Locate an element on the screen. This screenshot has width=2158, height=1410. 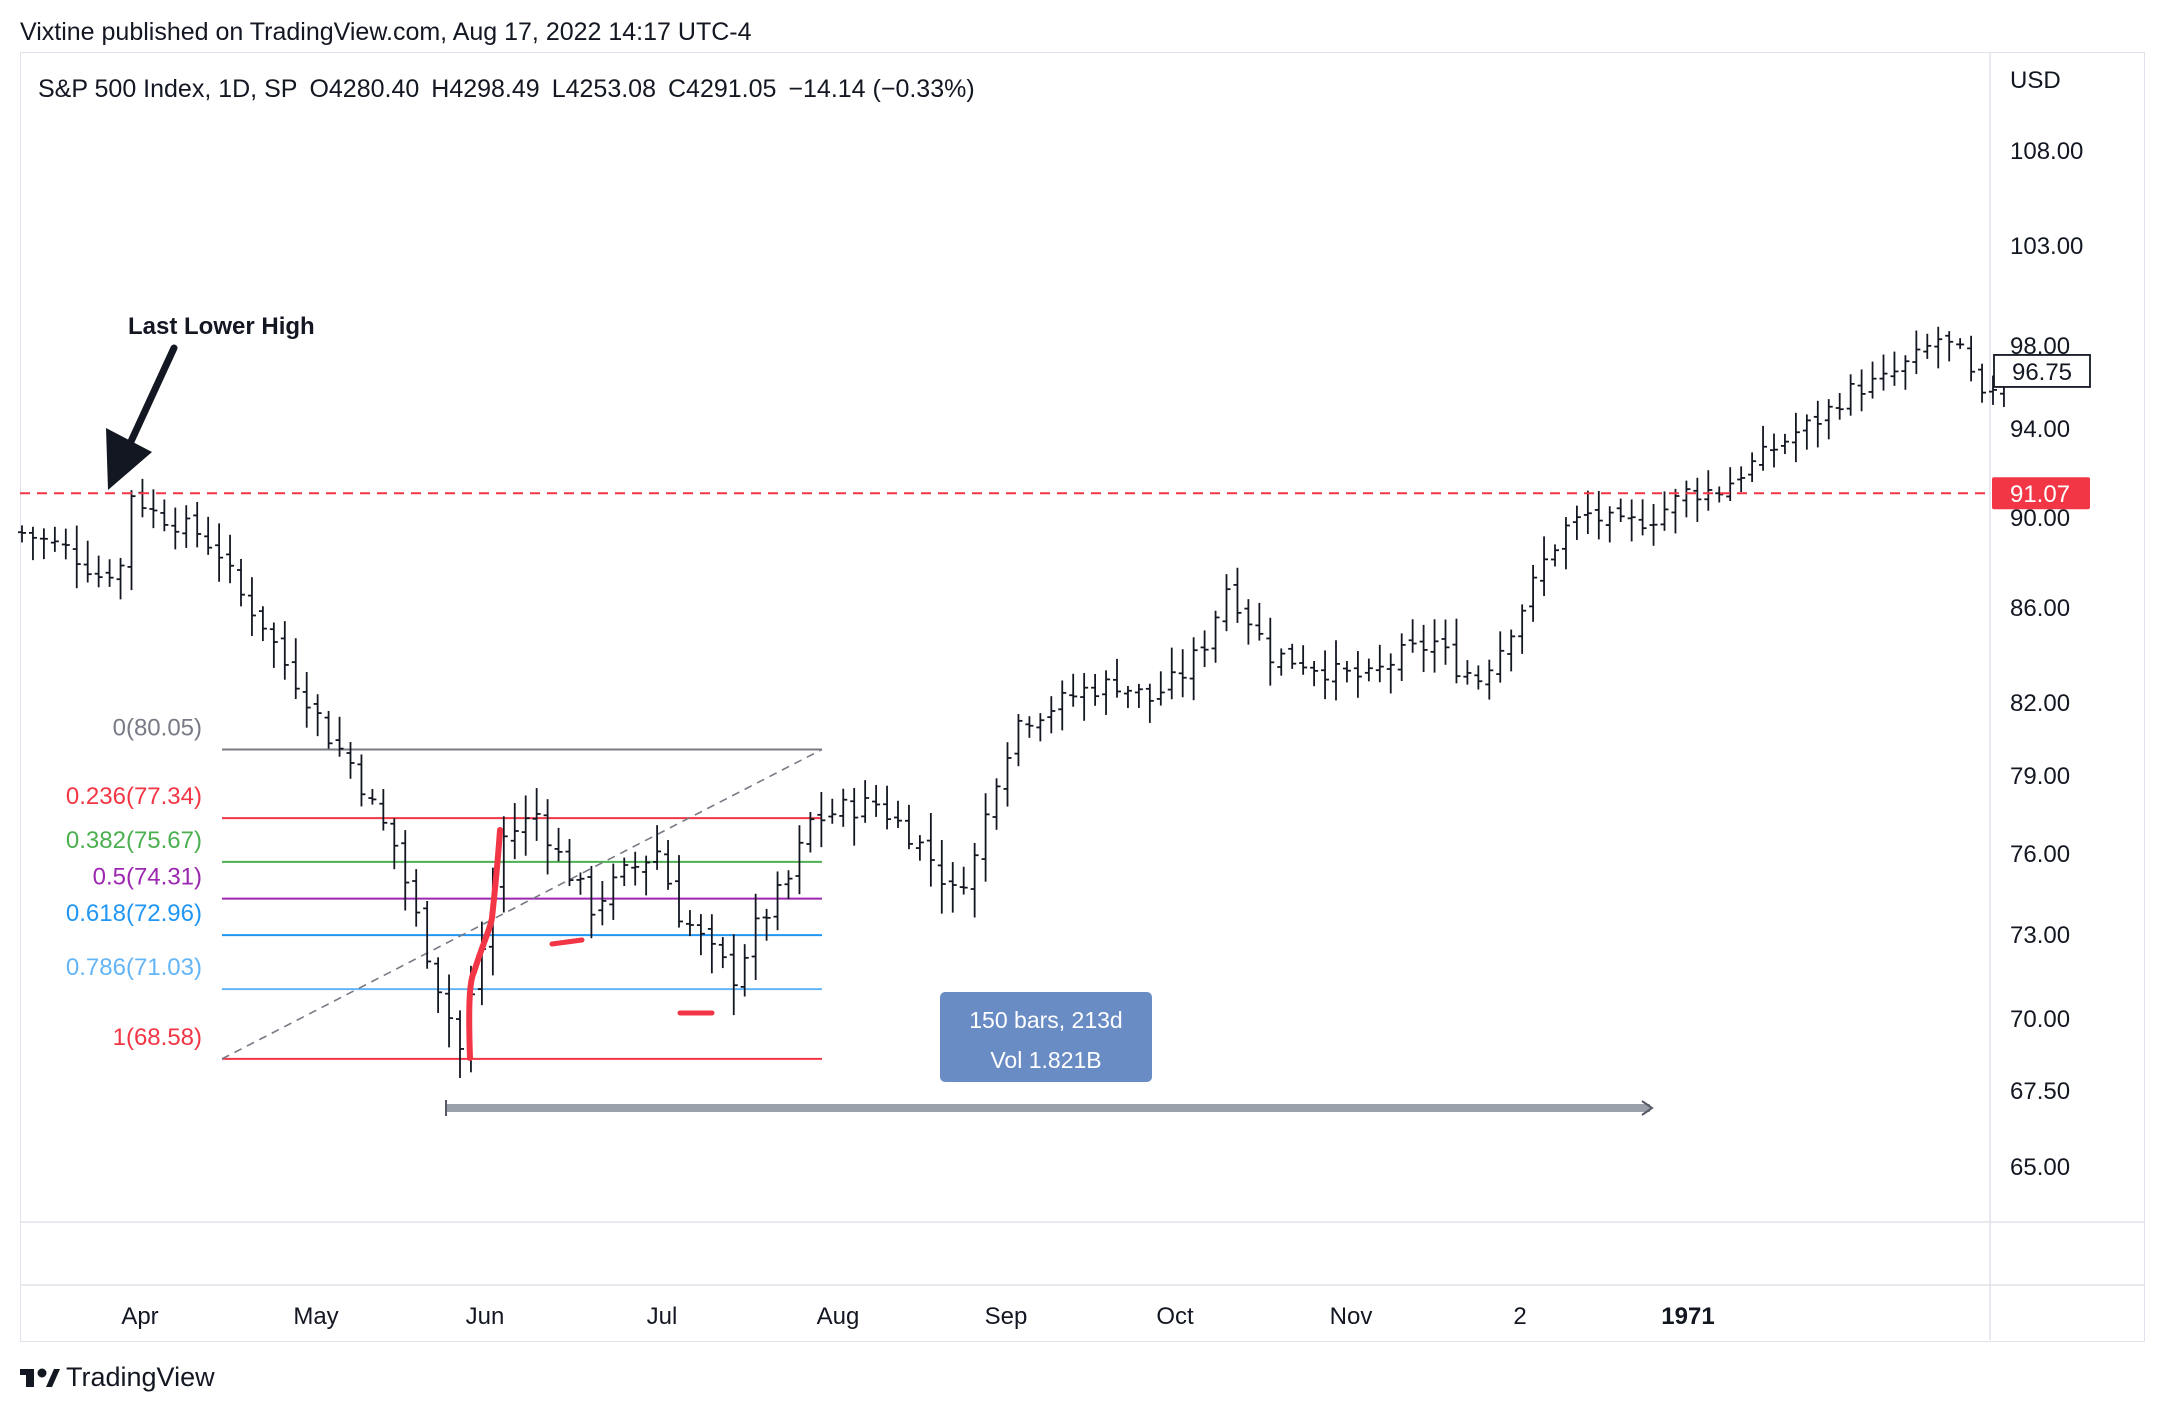
x-tick-label: Aug is located at coordinates (838, 1316).